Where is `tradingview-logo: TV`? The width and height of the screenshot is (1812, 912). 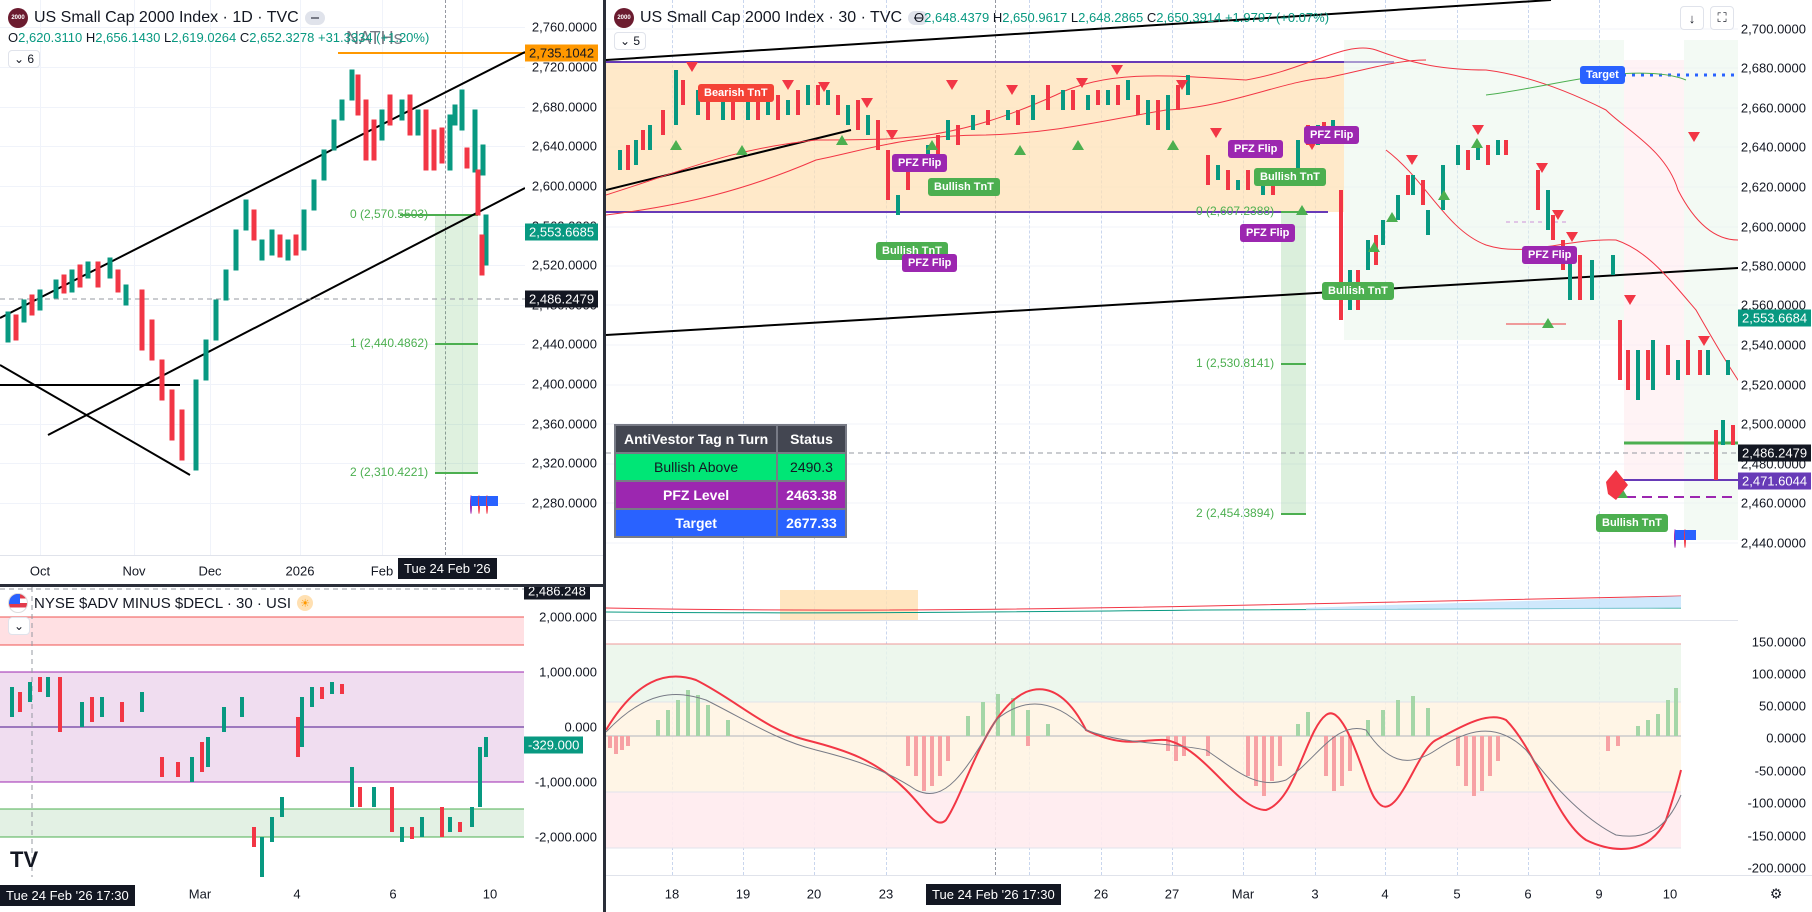 tradingview-logo: TV is located at coordinates (24, 859).